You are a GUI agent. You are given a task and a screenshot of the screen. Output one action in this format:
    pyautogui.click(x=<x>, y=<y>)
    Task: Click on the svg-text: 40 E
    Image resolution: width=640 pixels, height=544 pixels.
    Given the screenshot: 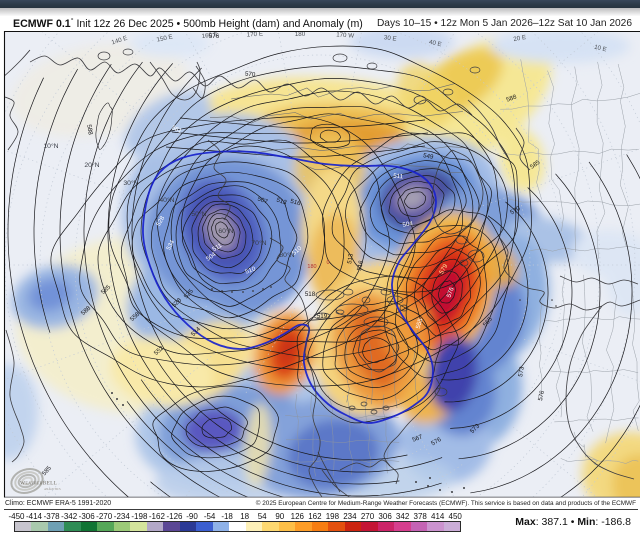 What is the action you would take?
    pyautogui.click(x=435, y=43)
    